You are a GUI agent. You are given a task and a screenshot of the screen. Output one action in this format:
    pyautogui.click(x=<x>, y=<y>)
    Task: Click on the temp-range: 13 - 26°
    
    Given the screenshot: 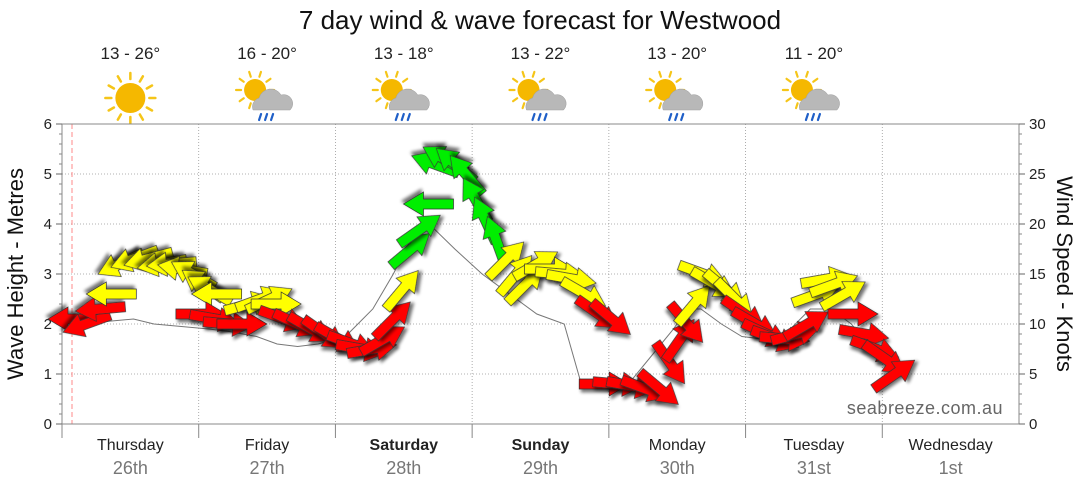 What is the action you would take?
    pyautogui.click(x=130, y=53)
    